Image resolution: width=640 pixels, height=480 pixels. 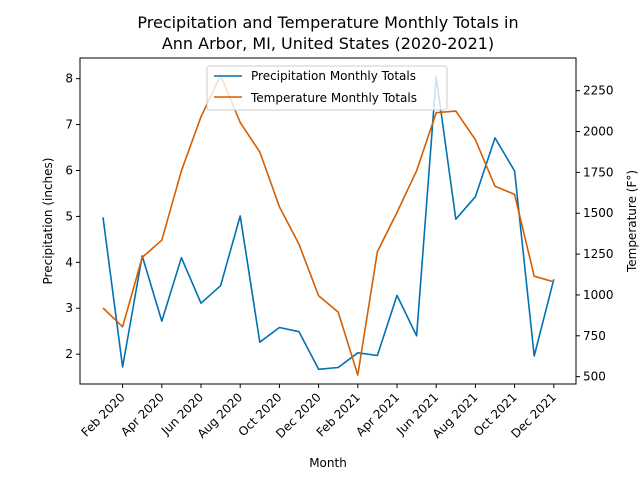 I want to click on y-left-tick-label: 6, so click(x=69, y=170).